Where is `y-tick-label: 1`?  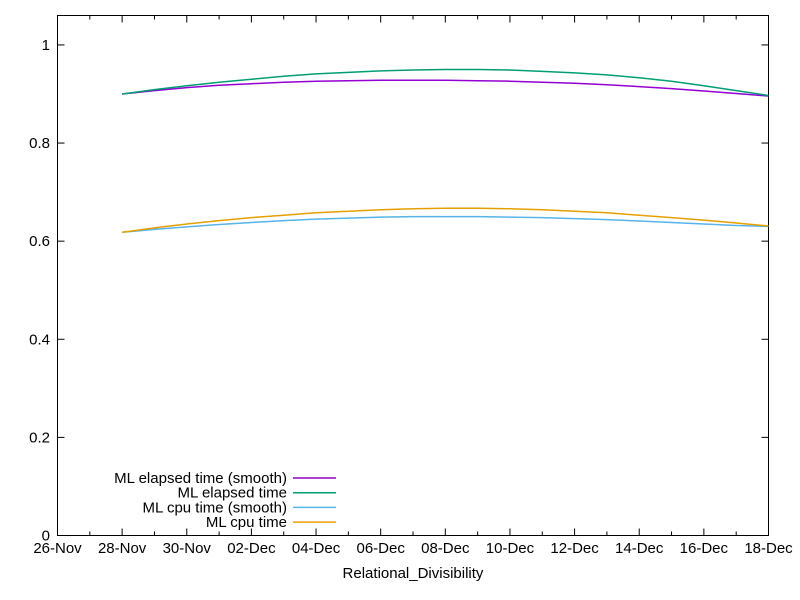
y-tick-label: 1 is located at coordinates (46, 45).